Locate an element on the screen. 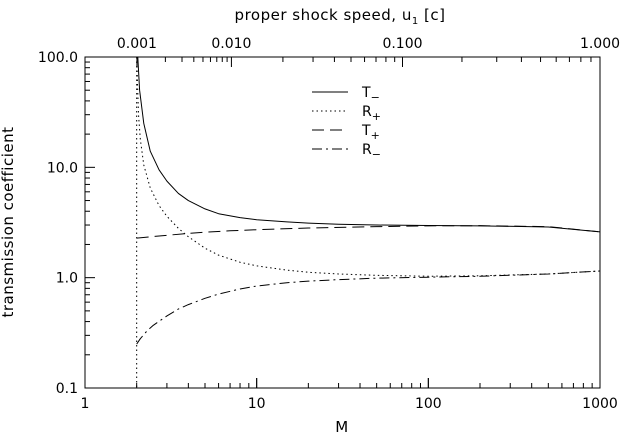 The height and width of the screenshot is (437, 624). x-axis-title: M is located at coordinates (341, 427).